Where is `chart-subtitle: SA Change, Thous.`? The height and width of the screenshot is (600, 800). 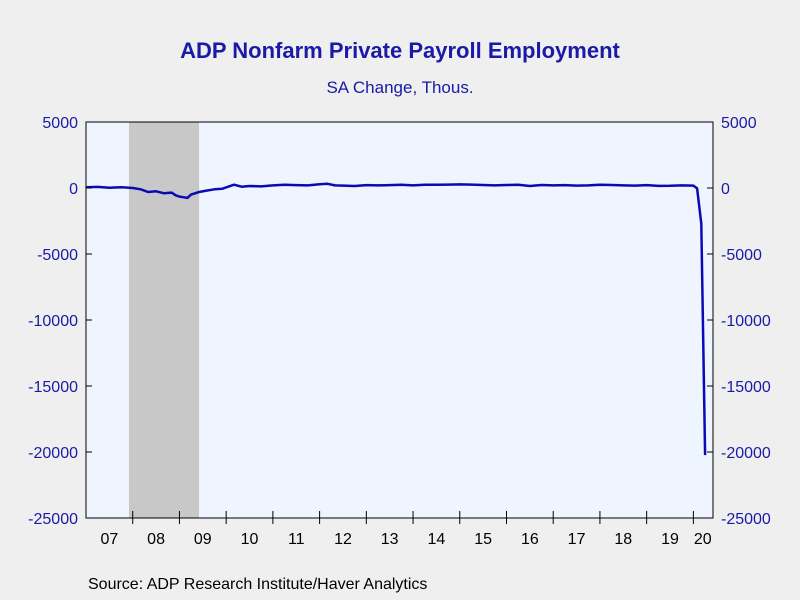 chart-subtitle: SA Change, Thous. is located at coordinates (400, 87).